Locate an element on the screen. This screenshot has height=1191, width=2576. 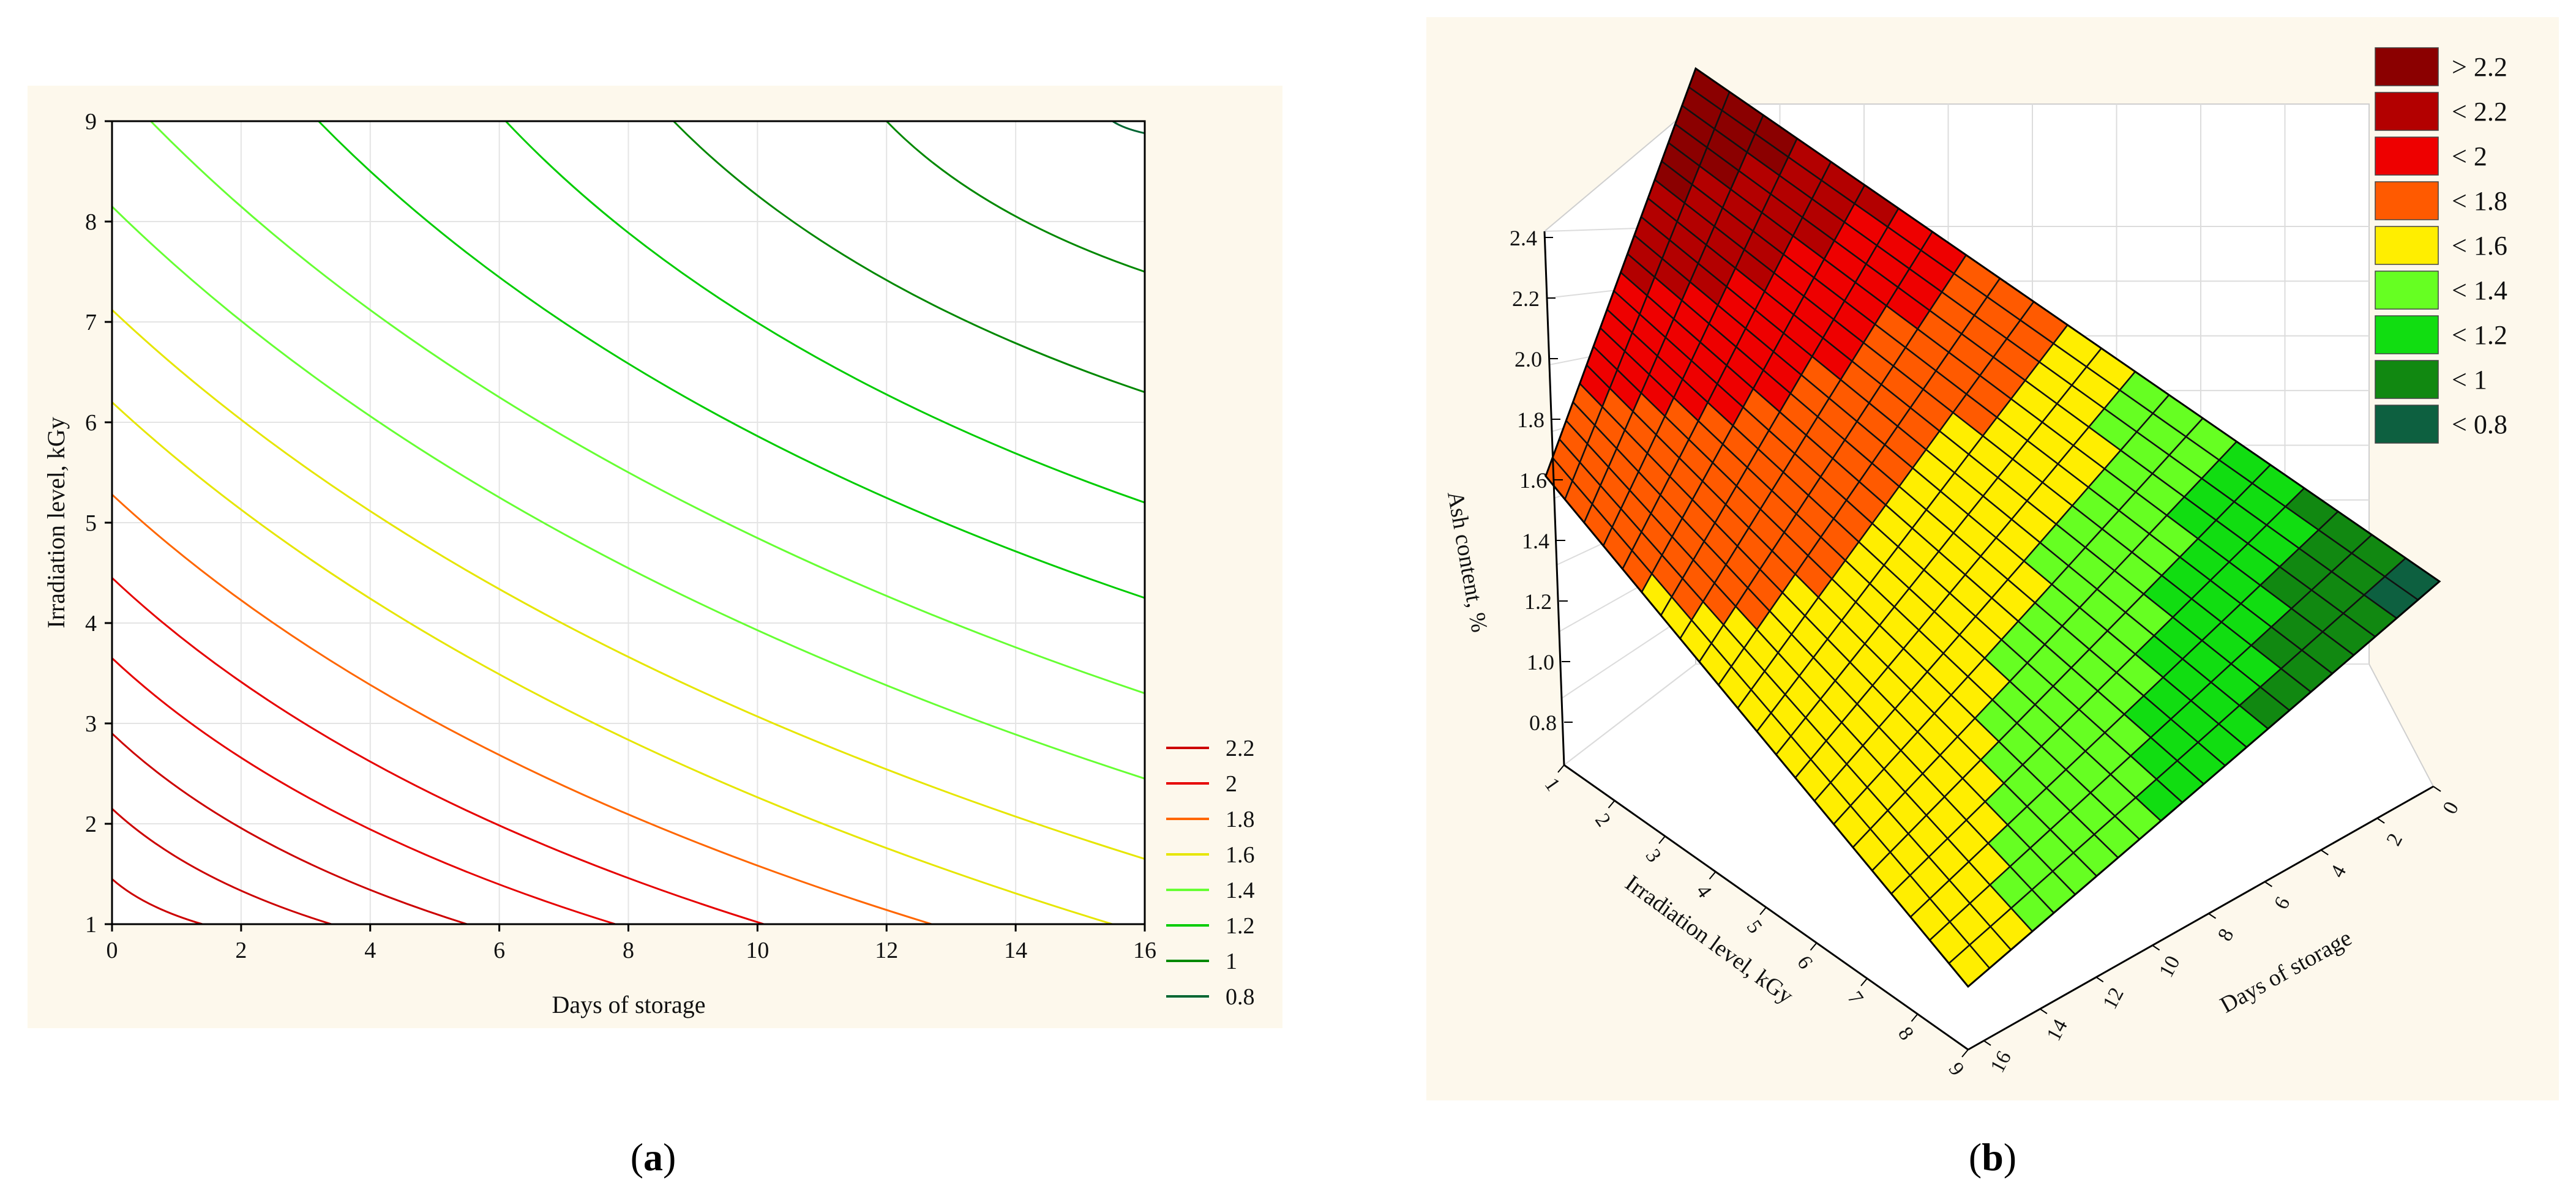
panel-a-y-axis-label: Irradiation level, kGy is located at coordinates (56, 522).